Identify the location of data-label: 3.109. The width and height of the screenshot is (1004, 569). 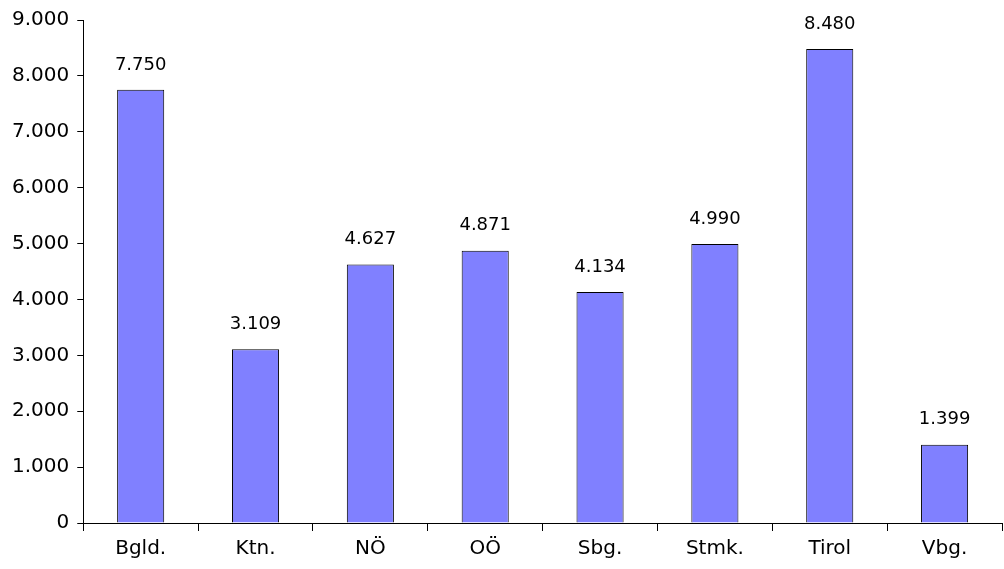
(255, 322).